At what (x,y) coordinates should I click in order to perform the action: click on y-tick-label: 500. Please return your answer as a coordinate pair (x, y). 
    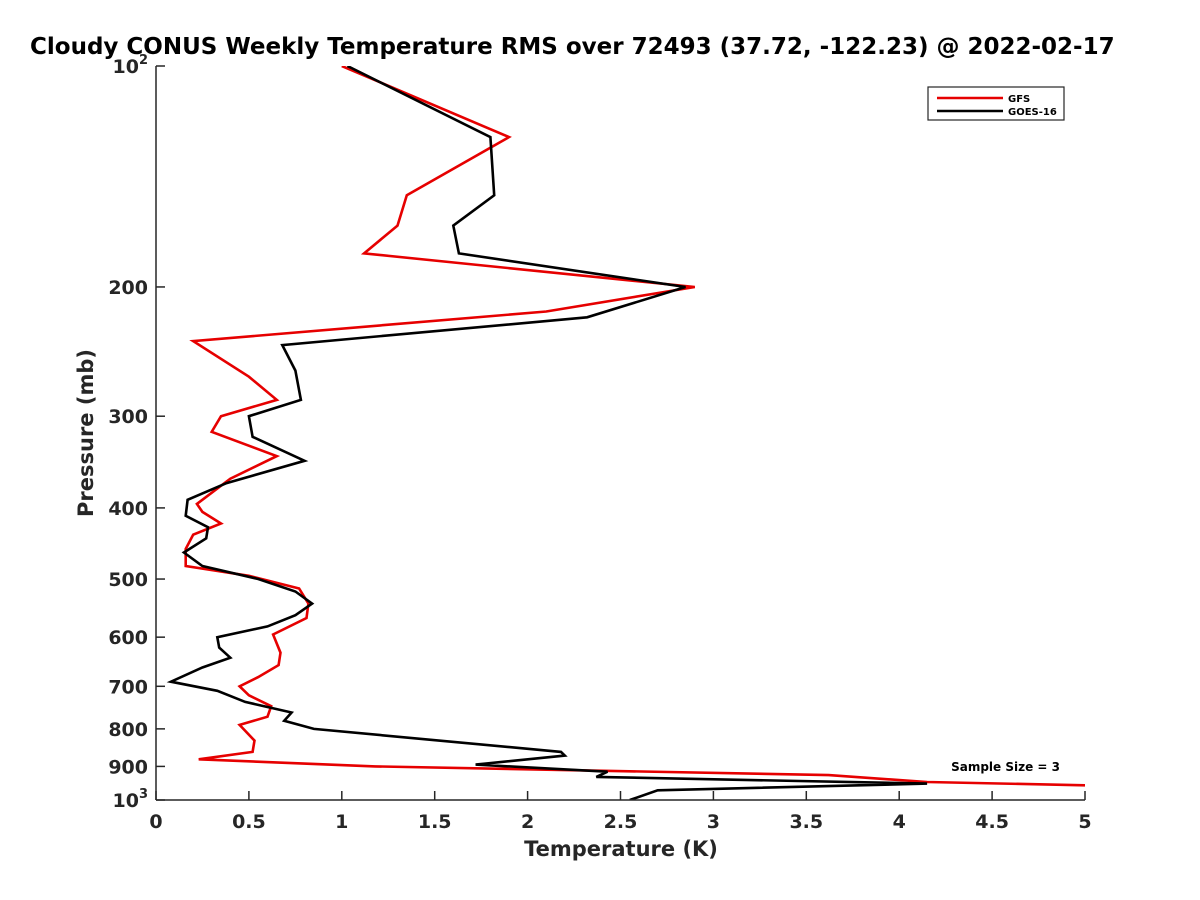
    Looking at the image, I should click on (128, 580).